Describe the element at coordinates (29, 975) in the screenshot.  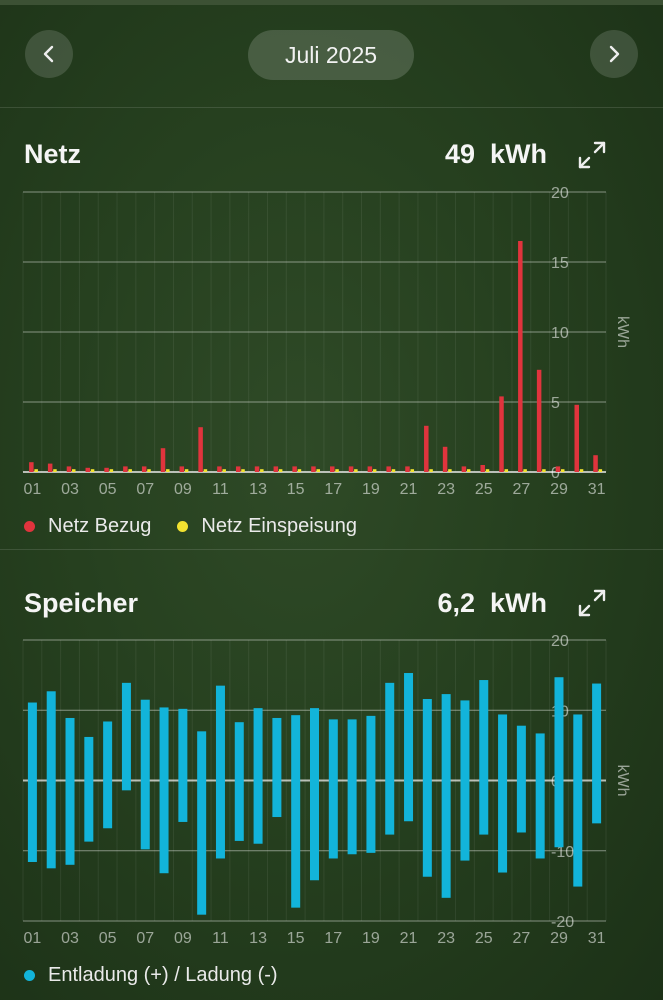
I see `speicher-dot` at that location.